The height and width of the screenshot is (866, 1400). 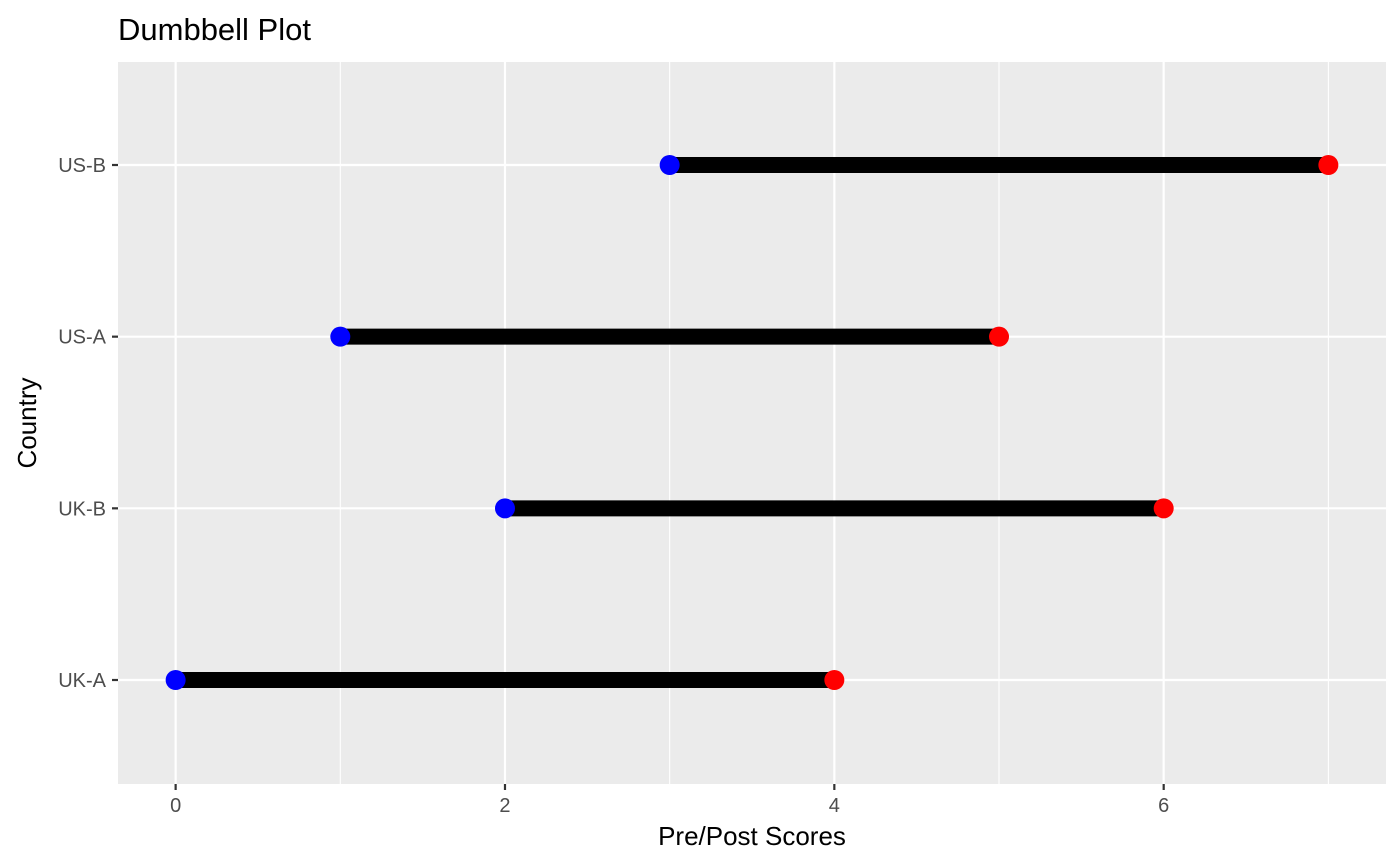 What do you see at coordinates (752, 836) in the screenshot?
I see `x-axis-title: Pre/Post Scores` at bounding box center [752, 836].